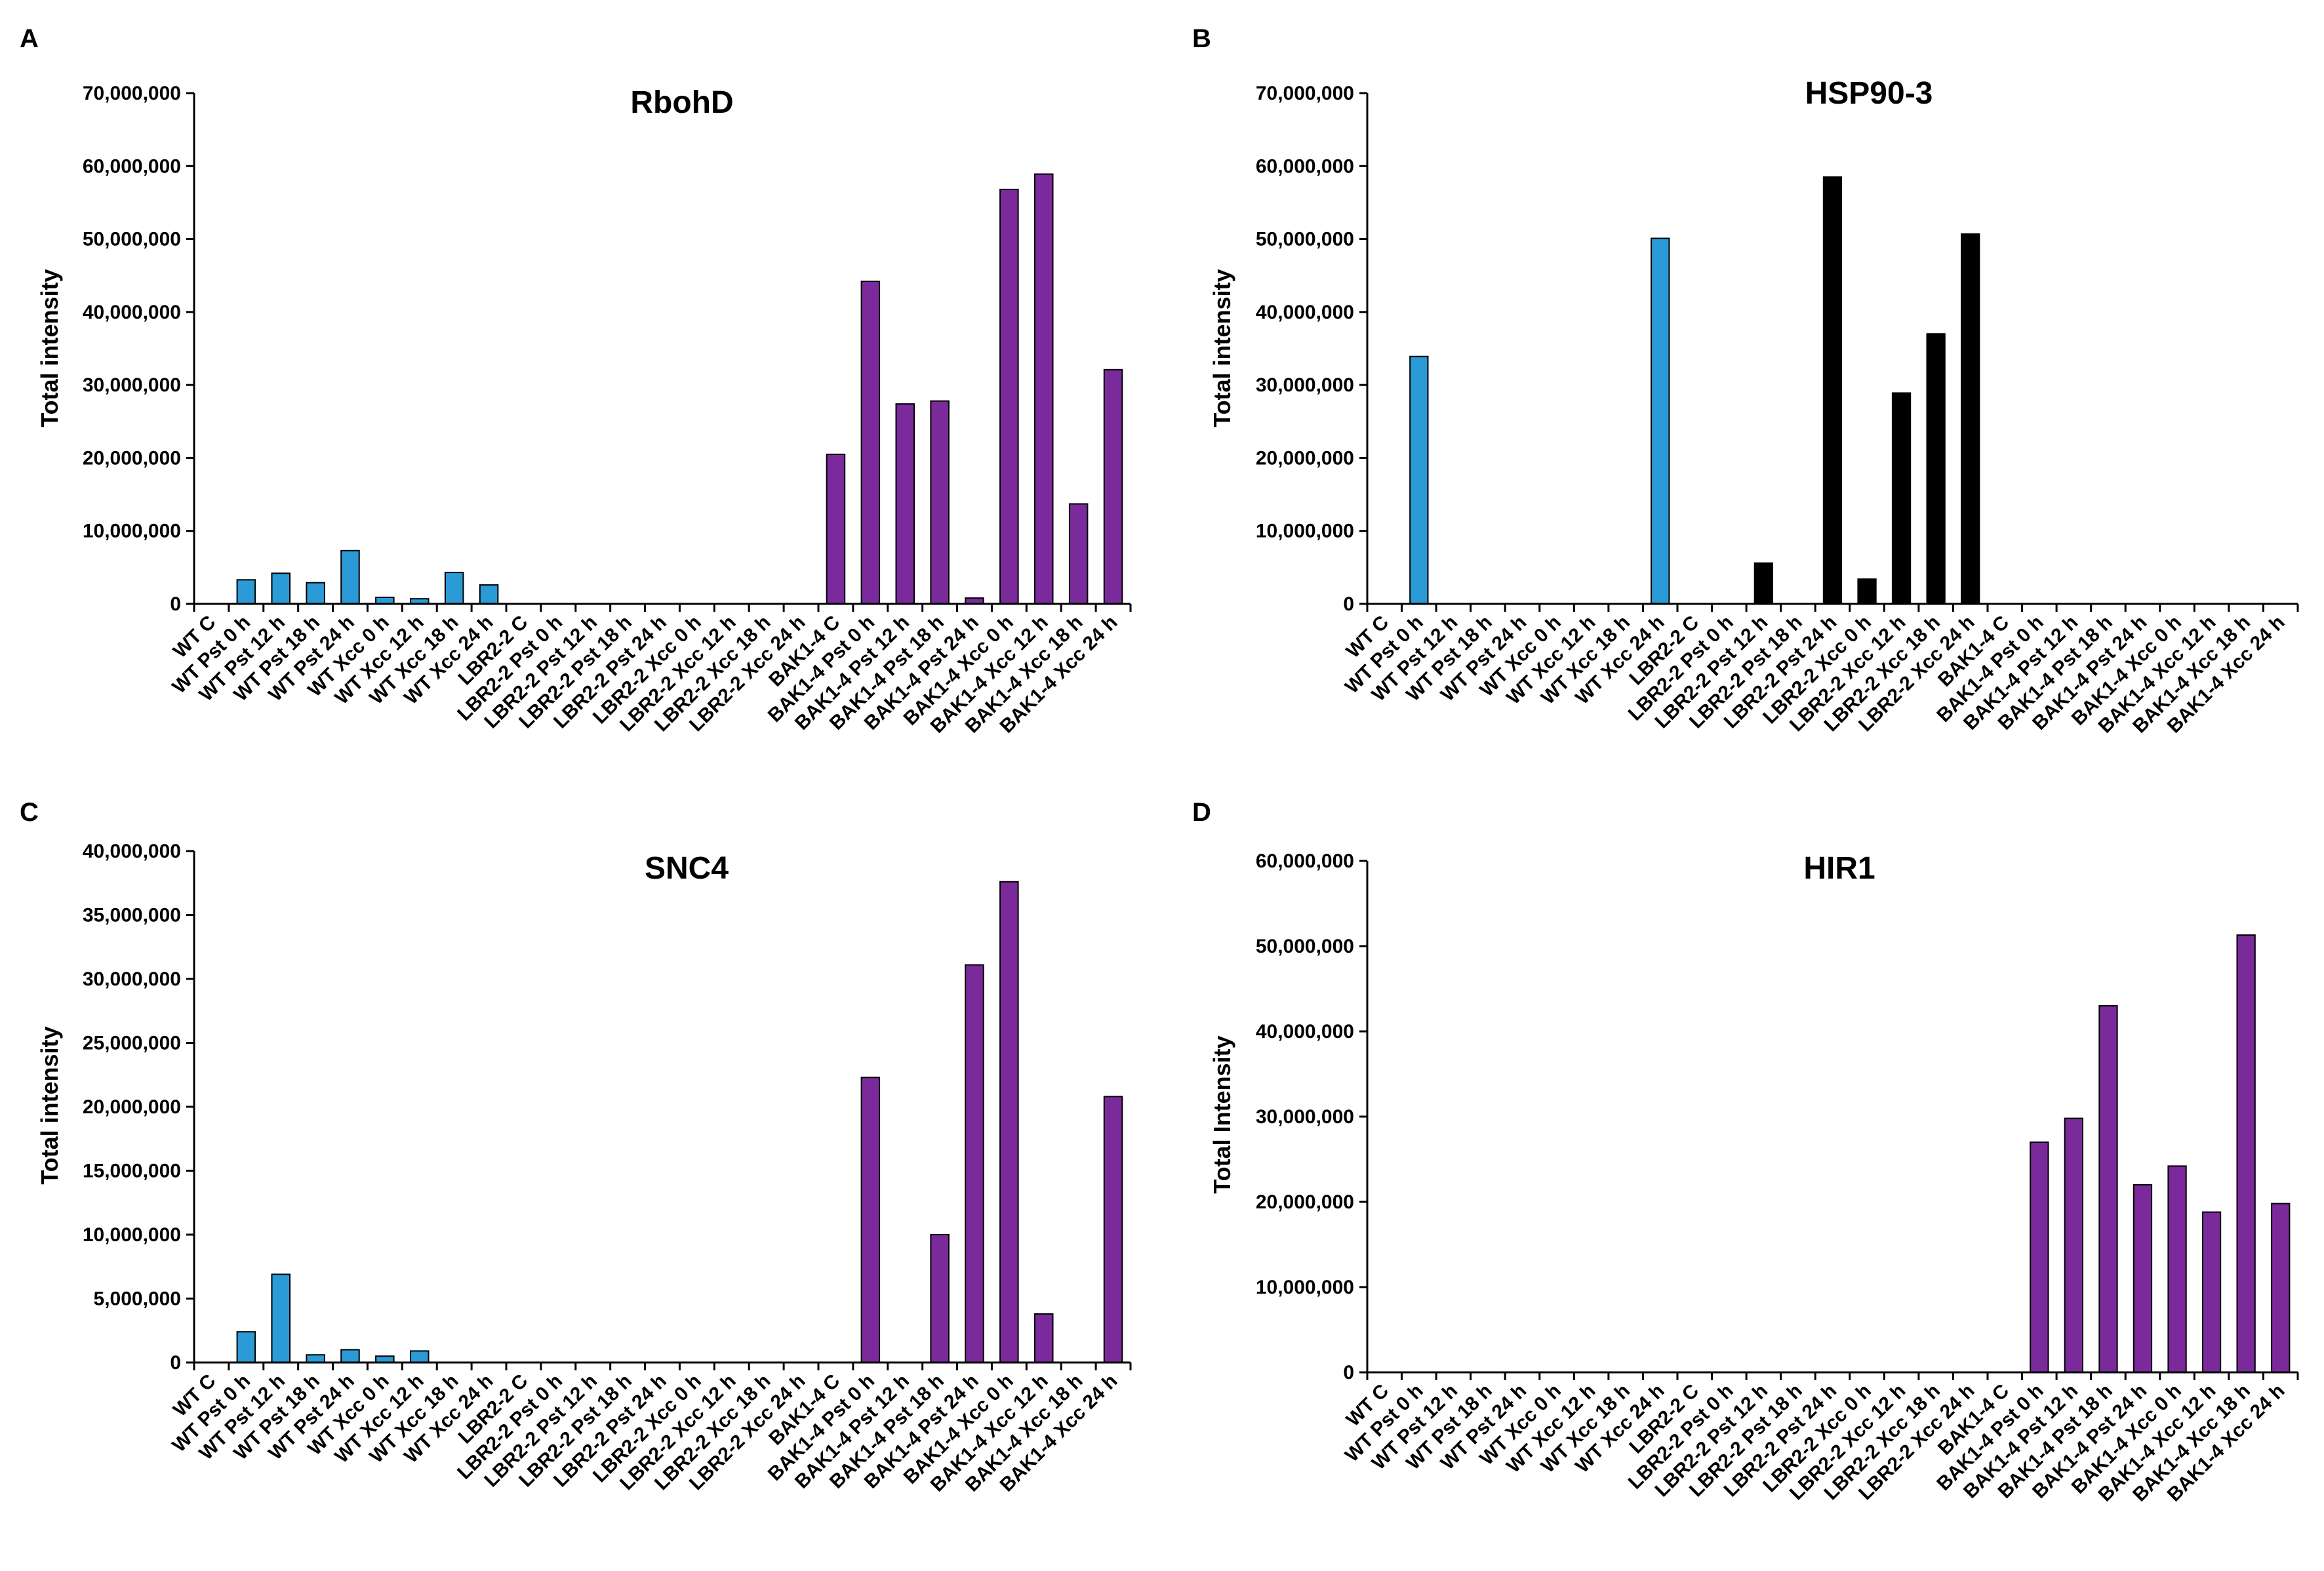  What do you see at coordinates (1869, 94) in the screenshot?
I see `chart-title: HSP90-3` at bounding box center [1869, 94].